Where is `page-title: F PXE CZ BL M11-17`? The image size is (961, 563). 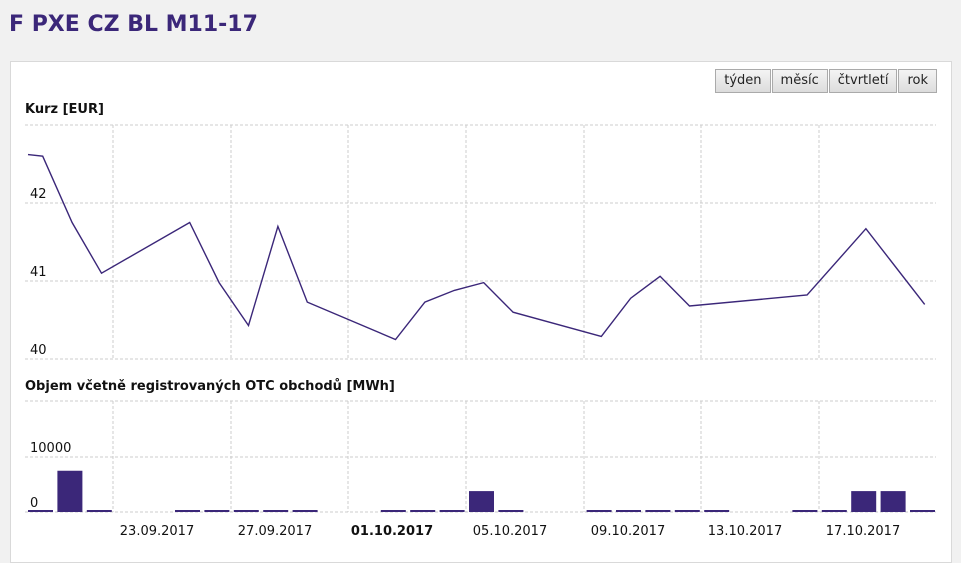 page-title: F PXE CZ BL M11-17 is located at coordinates (133, 24).